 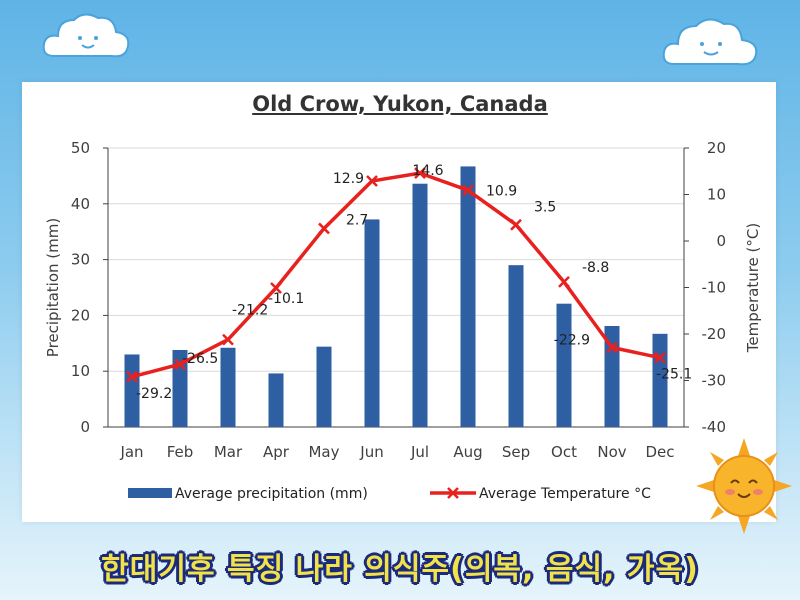 I want to click on y-tick-label: 0, so click(x=85, y=427).